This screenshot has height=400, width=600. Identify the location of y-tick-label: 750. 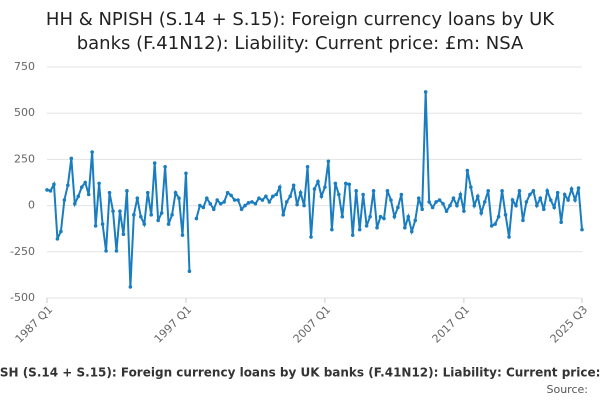
(24, 66).